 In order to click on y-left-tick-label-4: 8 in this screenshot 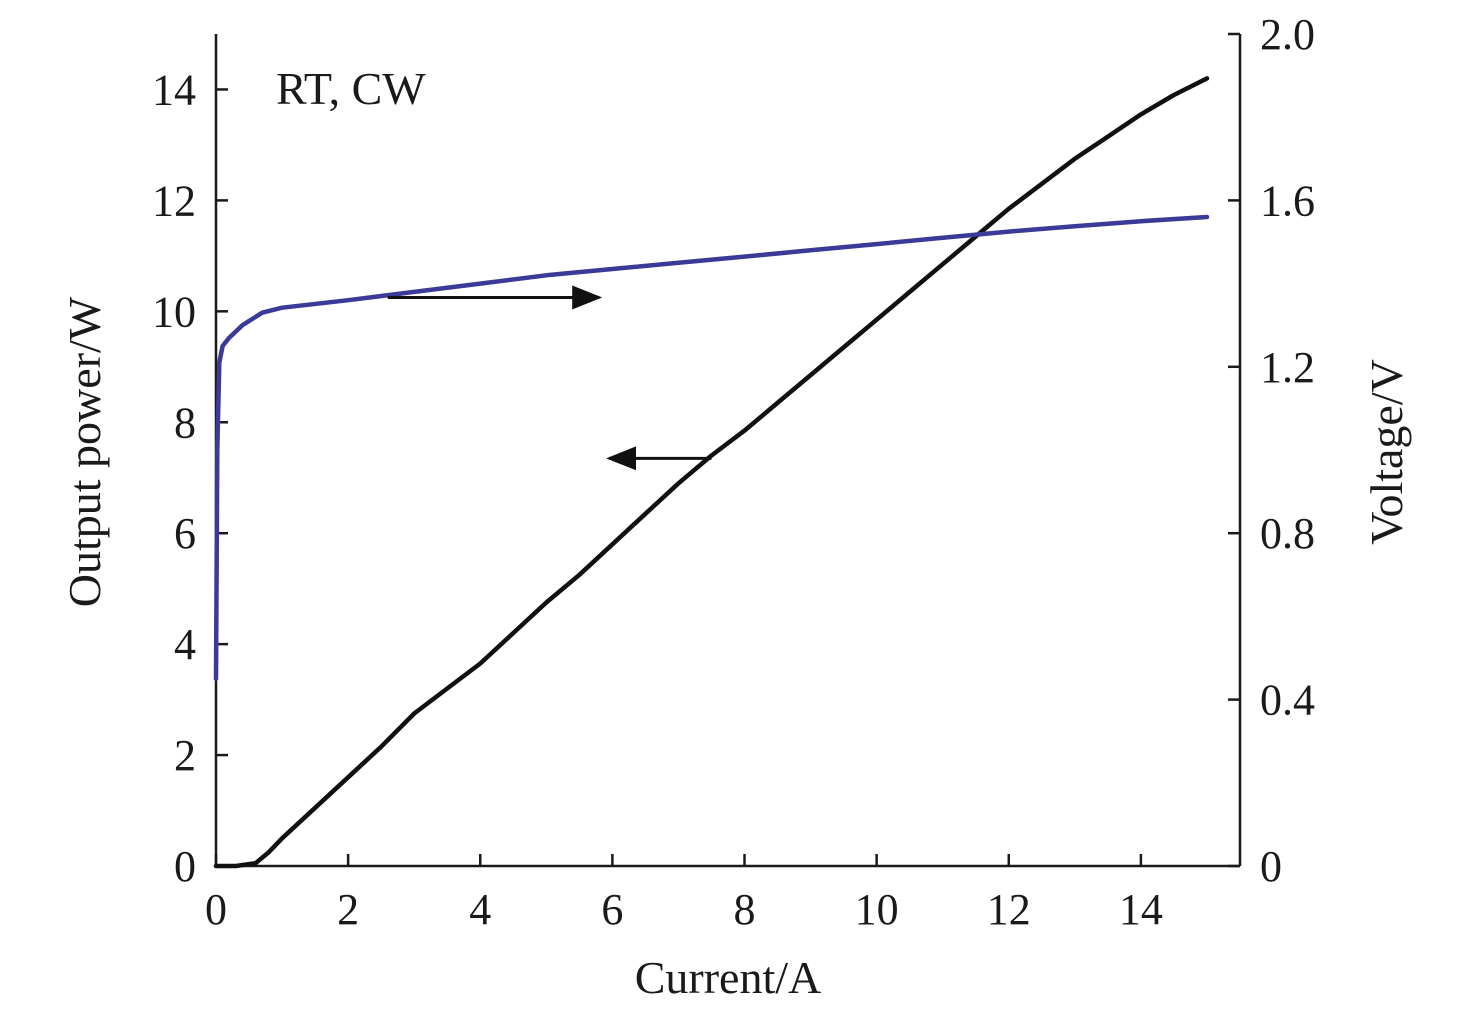, I will do `click(185, 422)`.